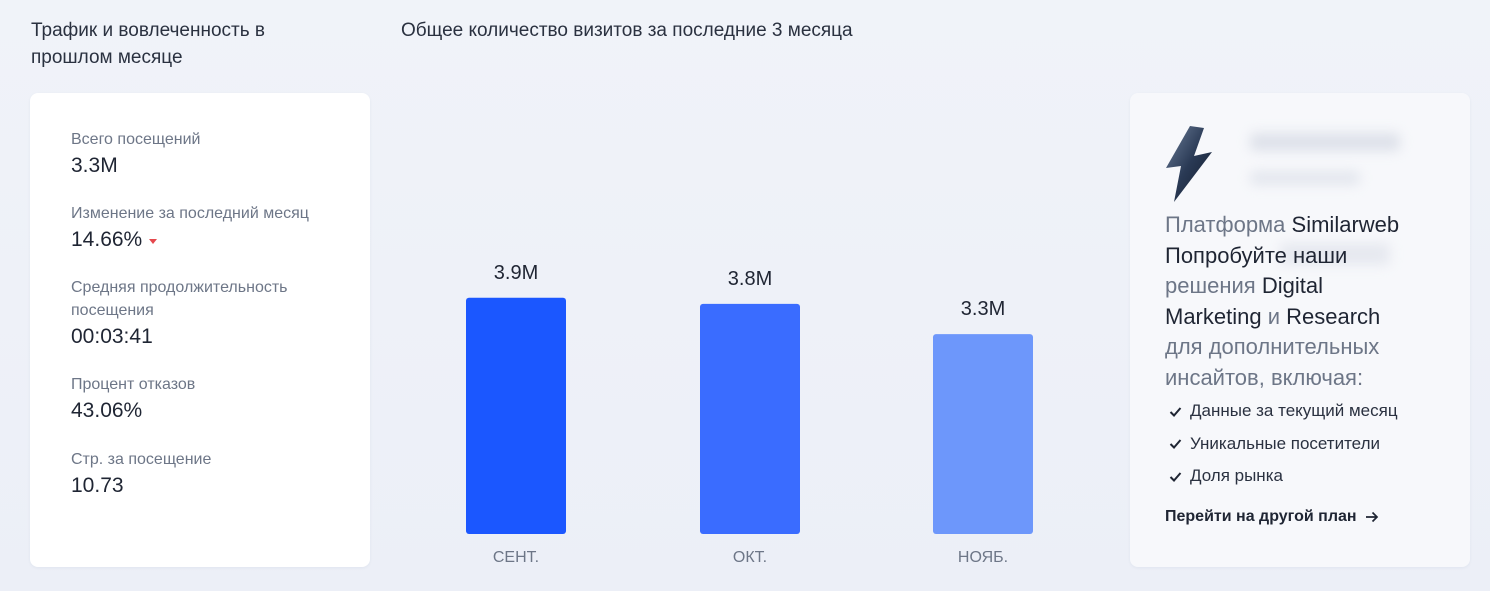  I want to click on promo-line: инсайтов, включая:, so click(1264, 377).